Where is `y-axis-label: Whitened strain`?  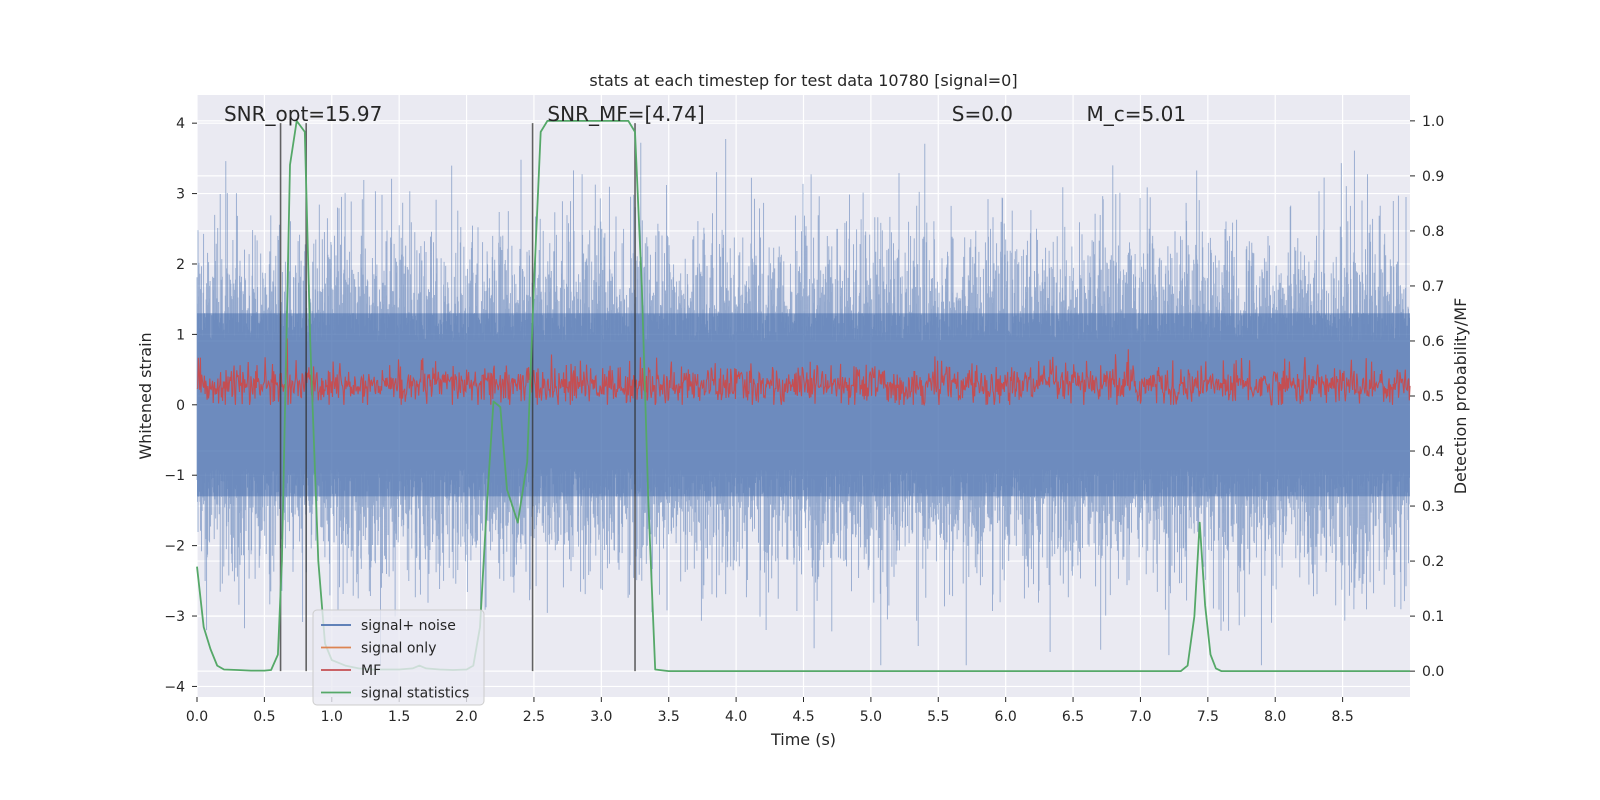
y-axis-label: Whitened strain is located at coordinates (145, 395).